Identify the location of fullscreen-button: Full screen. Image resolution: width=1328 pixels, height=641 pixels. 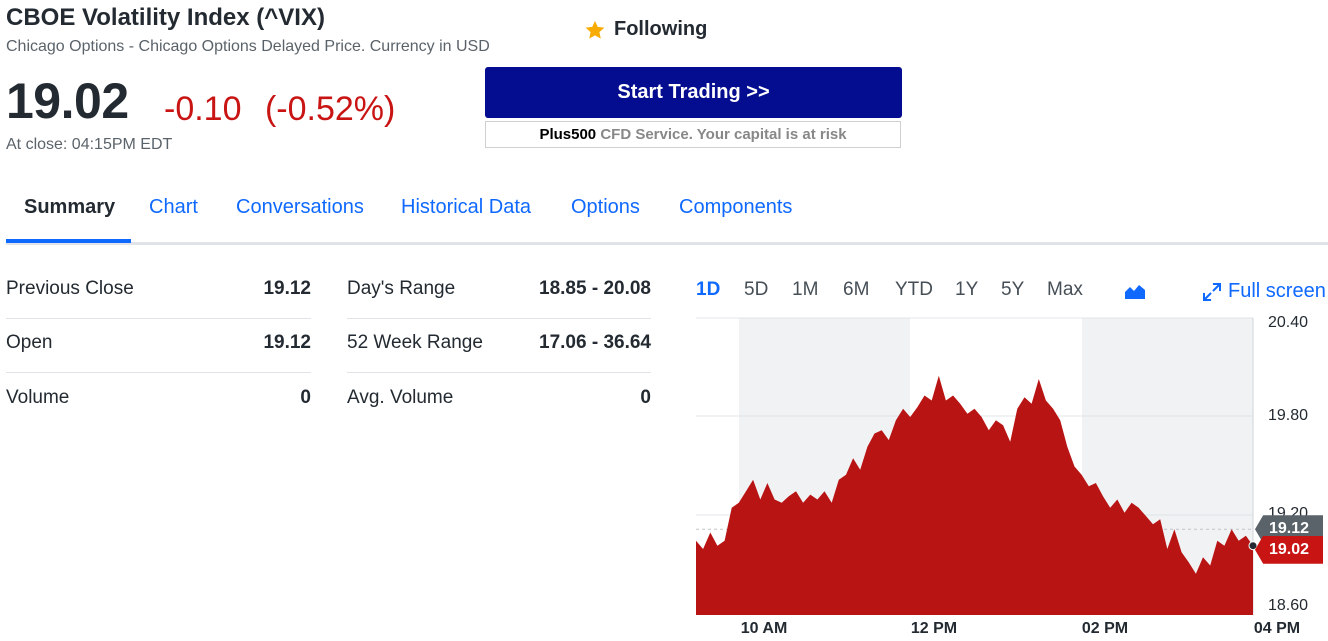
(1264, 291).